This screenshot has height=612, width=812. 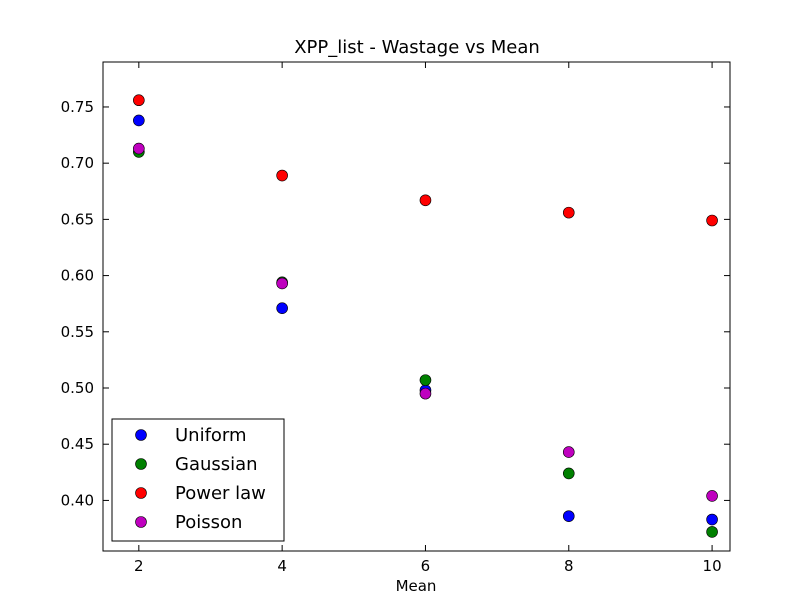 What do you see at coordinates (77, 500) in the screenshot?
I see `y-tick-label: 0.40` at bounding box center [77, 500].